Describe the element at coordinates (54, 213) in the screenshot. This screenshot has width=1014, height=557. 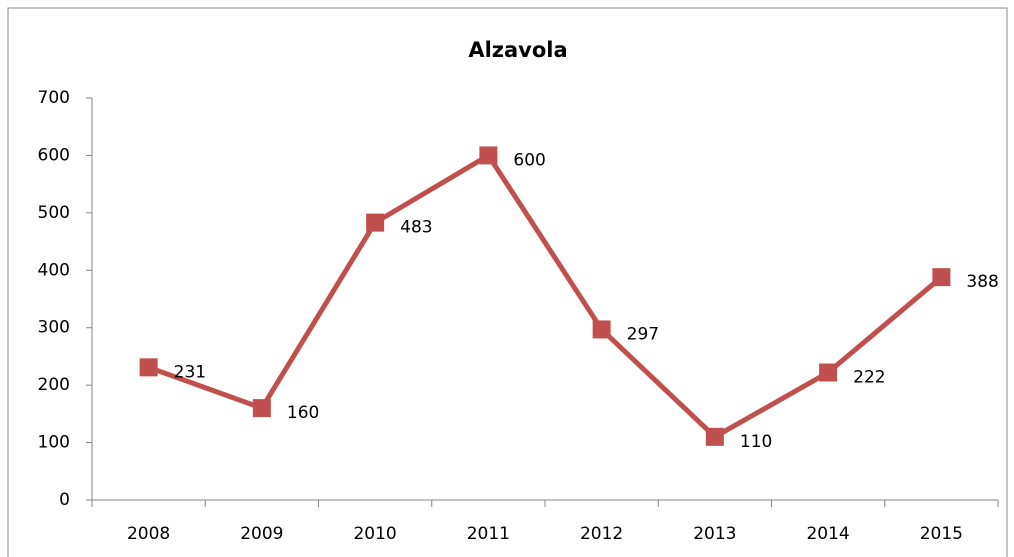
I see `y-tick-label: 500` at that location.